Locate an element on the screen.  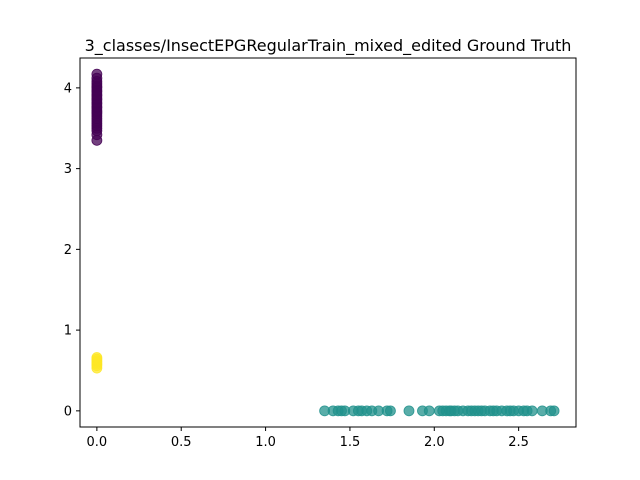
y-tick-label: 2 is located at coordinates (68, 250).